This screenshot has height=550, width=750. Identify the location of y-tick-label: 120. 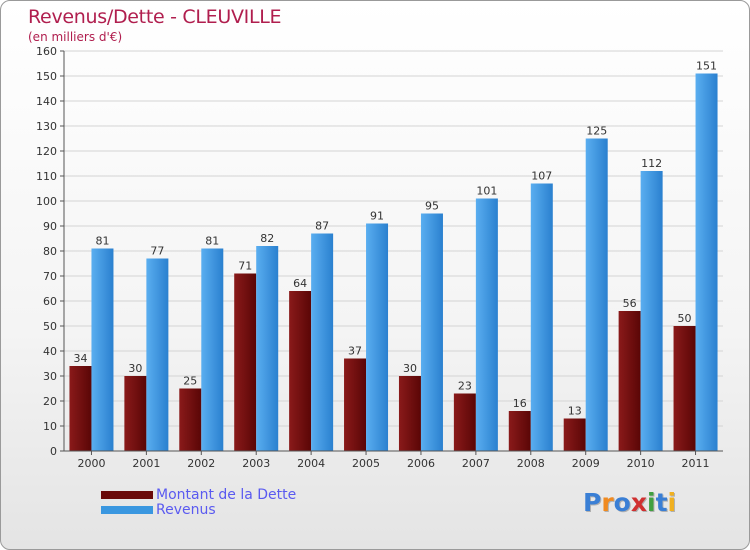
(46, 151).